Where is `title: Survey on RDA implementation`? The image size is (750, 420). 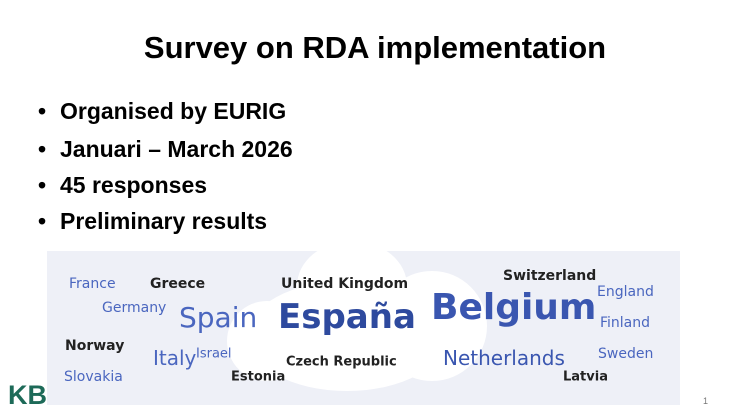
title: Survey on RDA implementation is located at coordinates (375, 47).